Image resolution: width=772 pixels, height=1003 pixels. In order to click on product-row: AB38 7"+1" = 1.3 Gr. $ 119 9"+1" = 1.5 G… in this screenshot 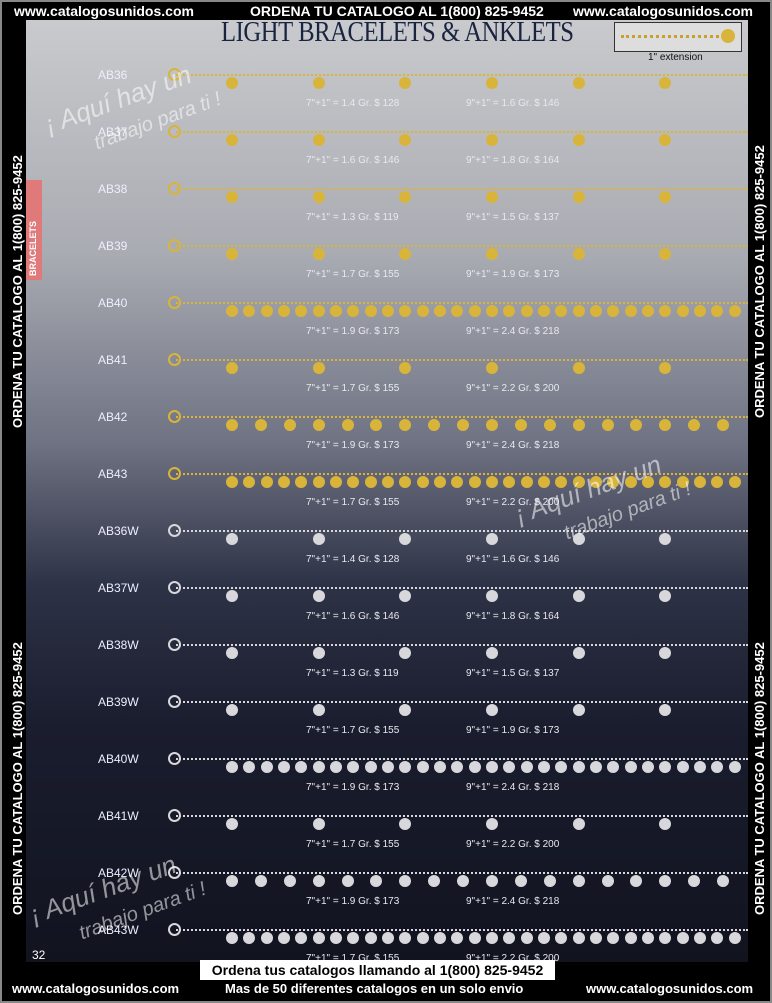, I will do `click(387, 210)`.